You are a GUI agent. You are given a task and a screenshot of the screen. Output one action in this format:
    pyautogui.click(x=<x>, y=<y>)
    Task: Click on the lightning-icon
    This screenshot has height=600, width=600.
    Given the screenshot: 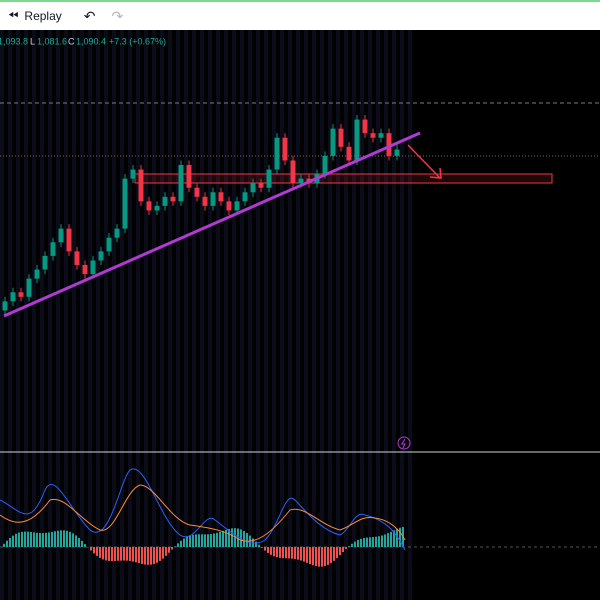 What is the action you would take?
    pyautogui.click(x=404, y=443)
    